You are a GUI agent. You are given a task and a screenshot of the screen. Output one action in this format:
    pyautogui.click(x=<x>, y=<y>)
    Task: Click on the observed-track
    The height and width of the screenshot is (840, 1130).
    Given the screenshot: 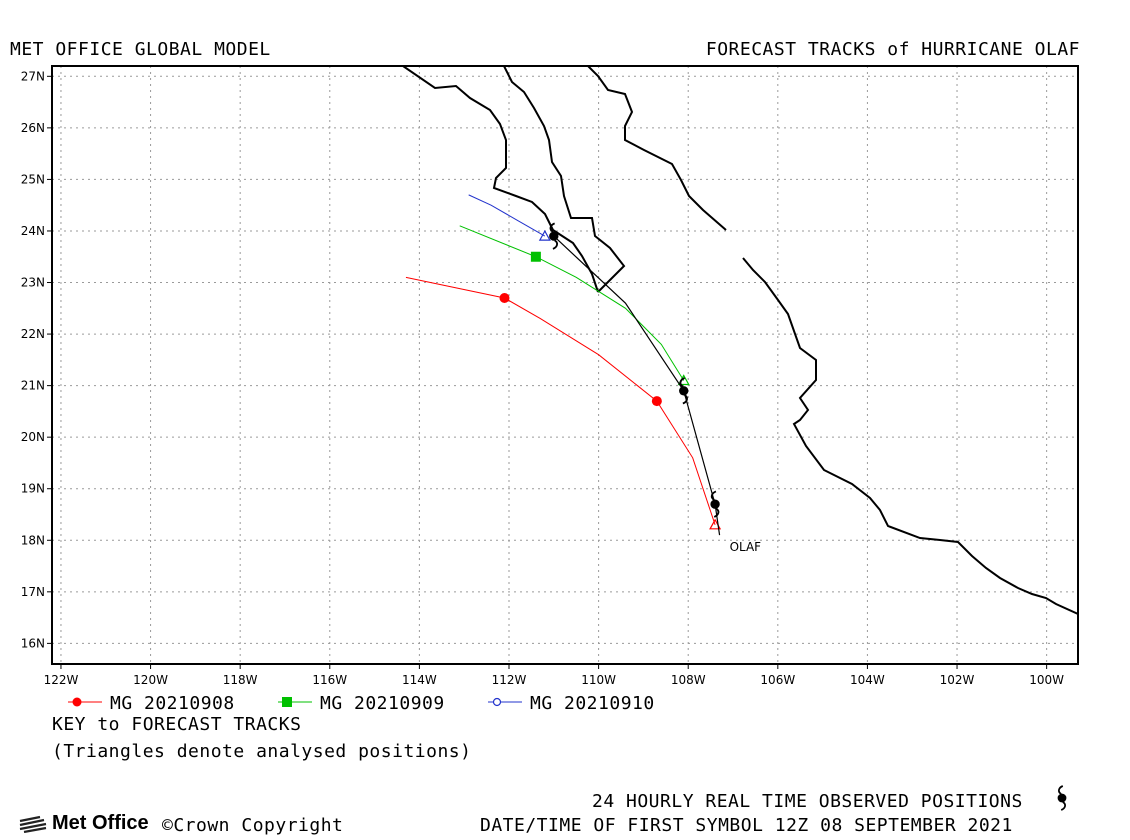 What is the action you would take?
    pyautogui.click(x=635, y=379)
    